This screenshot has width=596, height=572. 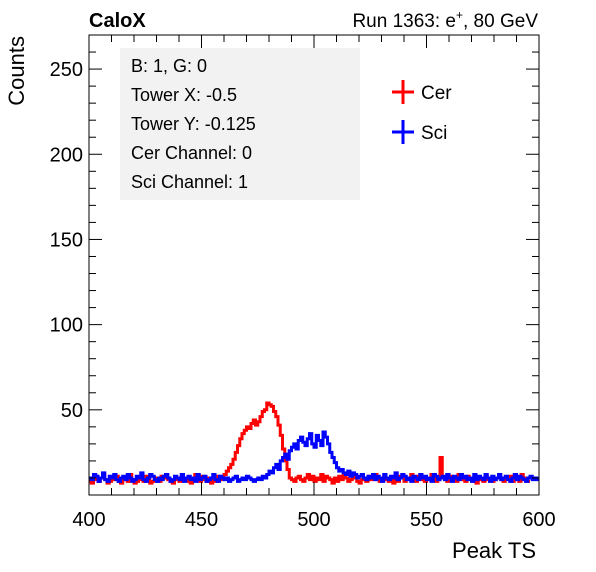 What do you see at coordinates (66, 155) in the screenshot?
I see `y-tick-label: 200` at bounding box center [66, 155].